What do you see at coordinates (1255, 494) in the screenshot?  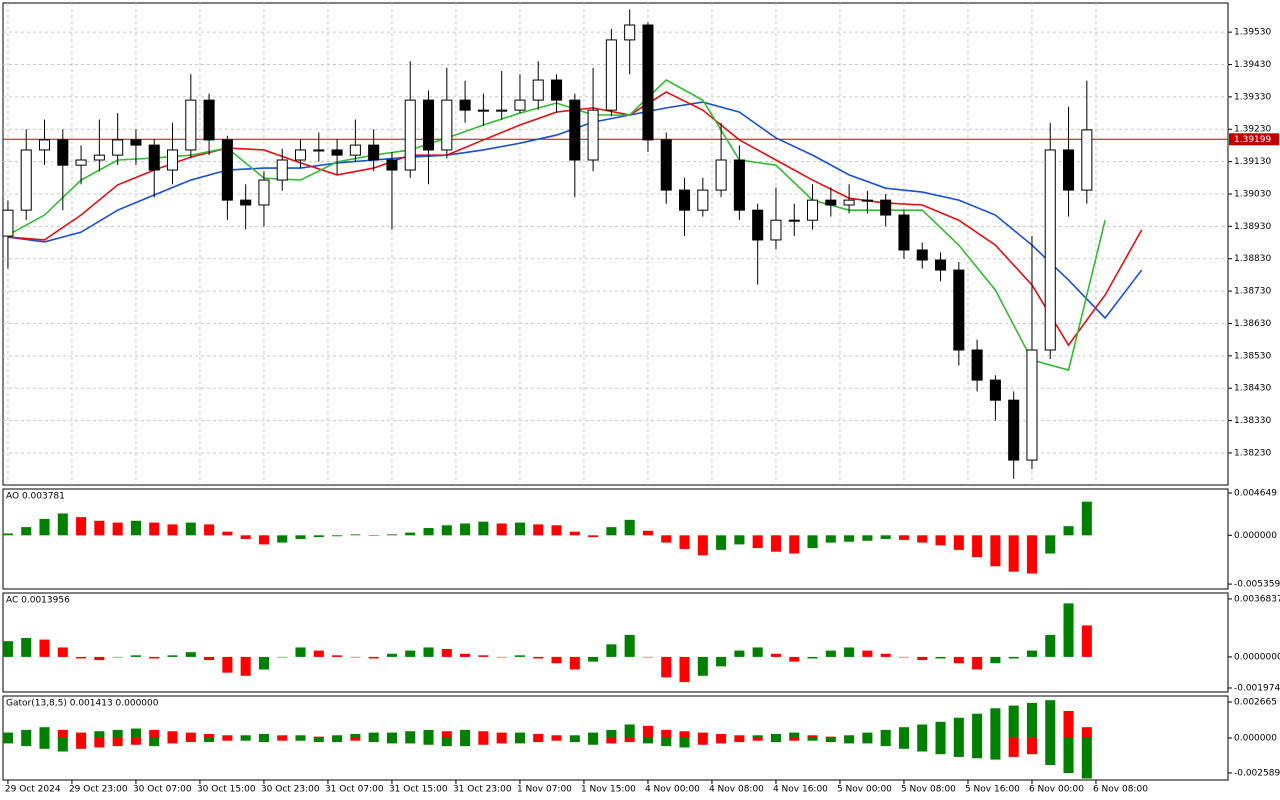 I see `y-tick-label: 0.004649` at bounding box center [1255, 494].